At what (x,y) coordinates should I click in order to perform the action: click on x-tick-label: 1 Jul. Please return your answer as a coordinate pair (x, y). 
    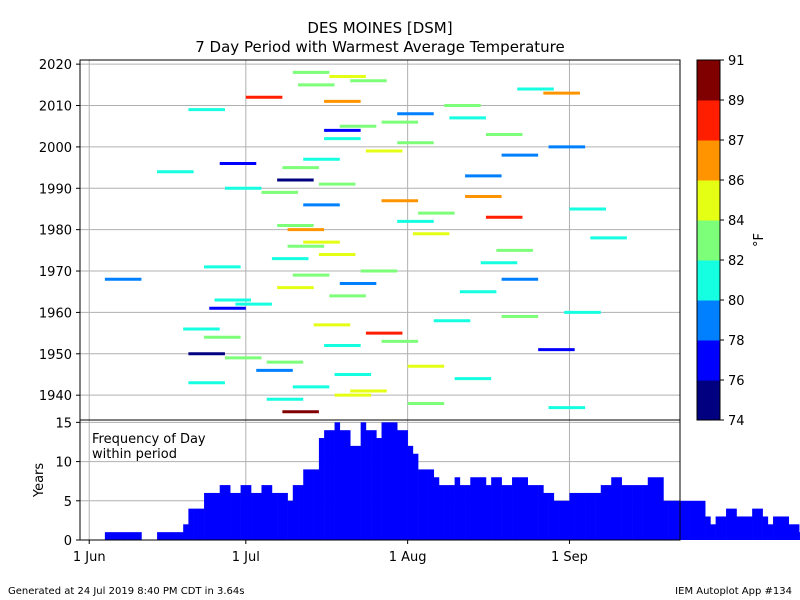
    Looking at the image, I should click on (246, 557).